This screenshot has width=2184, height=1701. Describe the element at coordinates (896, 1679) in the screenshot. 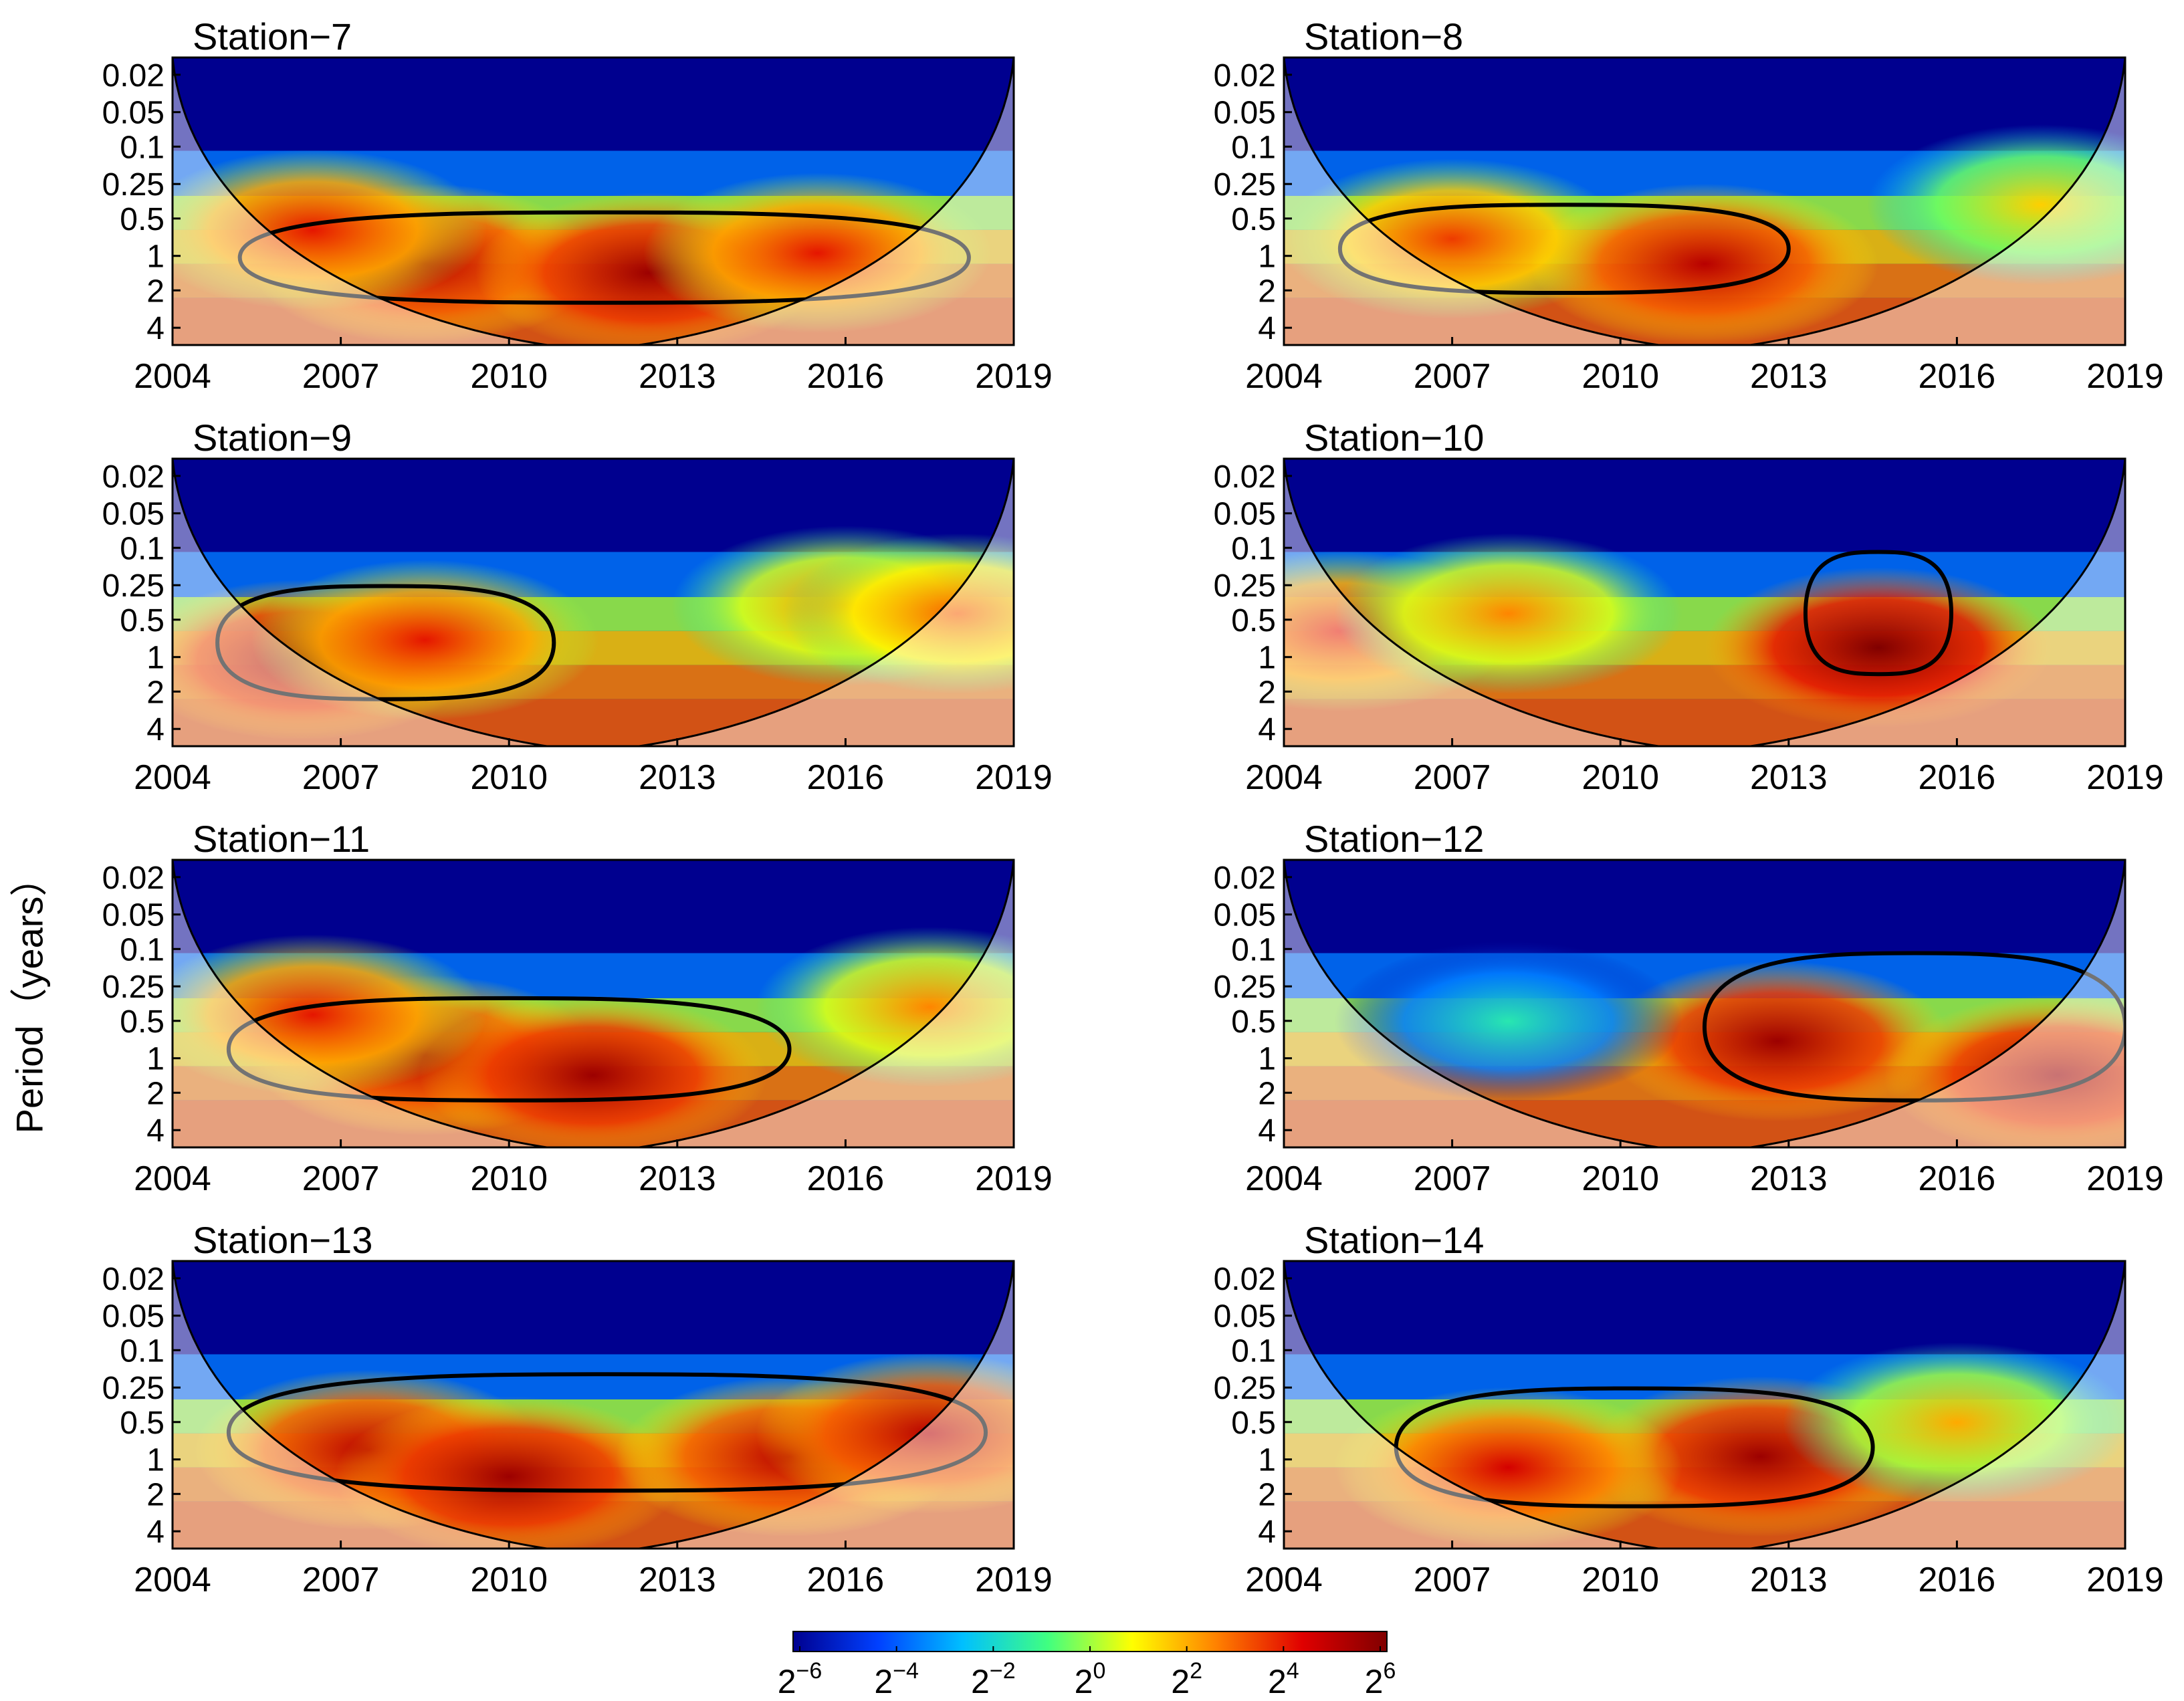

I see `colorbar-tick-label: 2−4` at that location.